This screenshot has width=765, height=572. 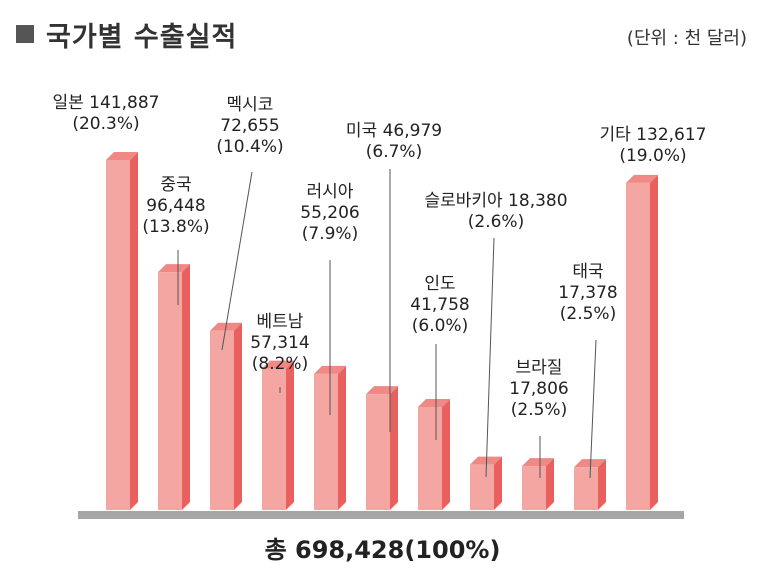 What do you see at coordinates (539, 368) in the screenshot?
I see `category-label: 브라질` at bounding box center [539, 368].